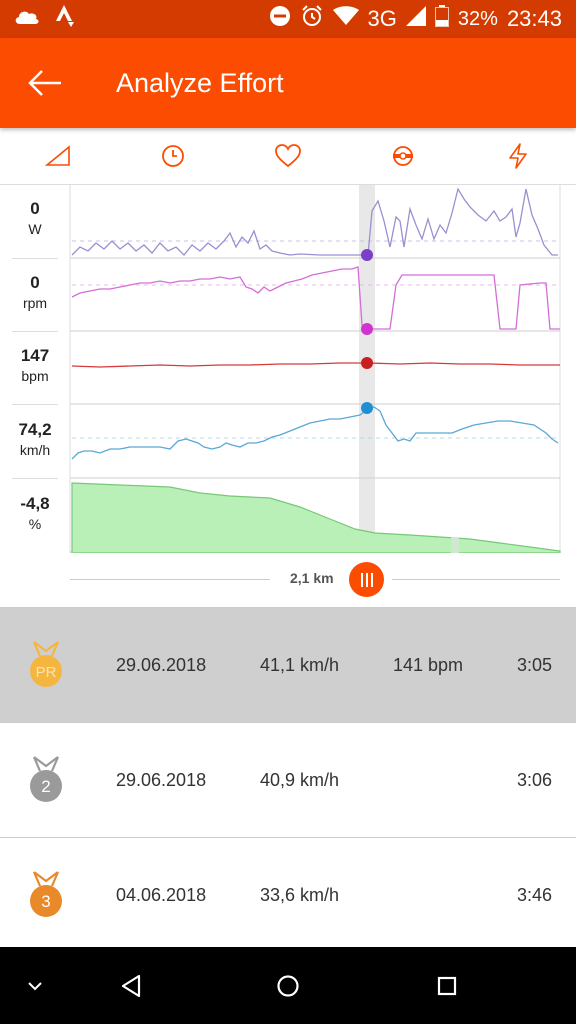 This screenshot has height=1024, width=576. I want to click on recents-square-icon, so click(447, 986).